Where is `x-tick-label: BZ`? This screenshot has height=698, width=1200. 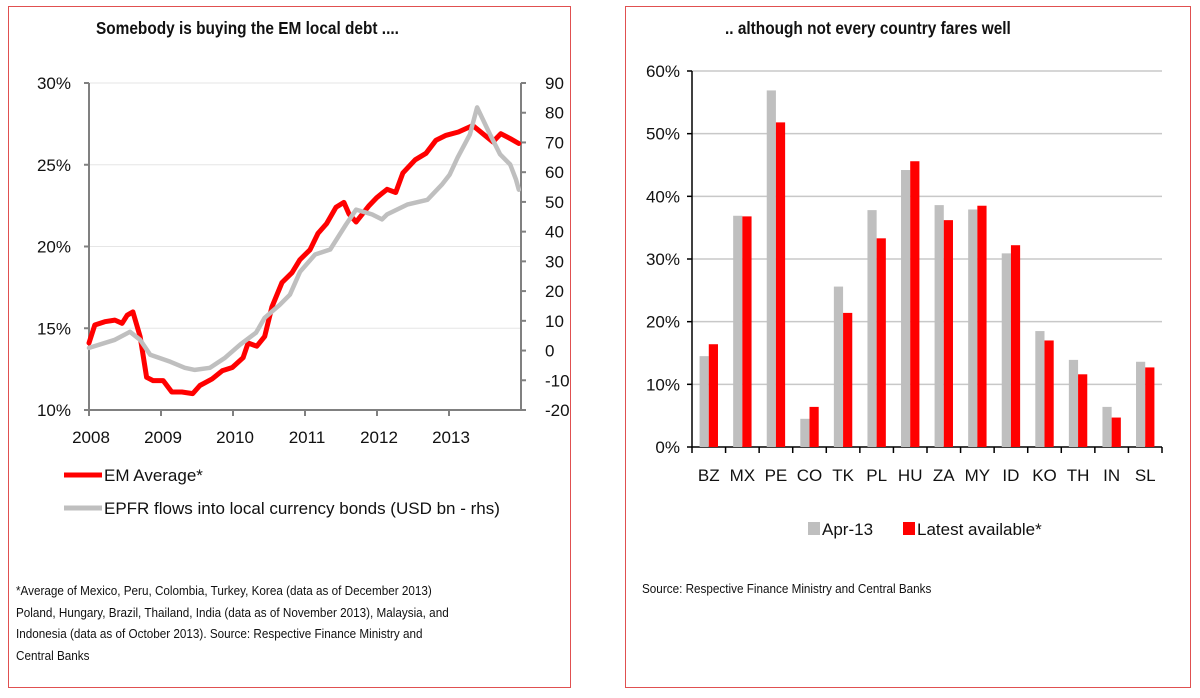 x-tick-label: BZ is located at coordinates (709, 475).